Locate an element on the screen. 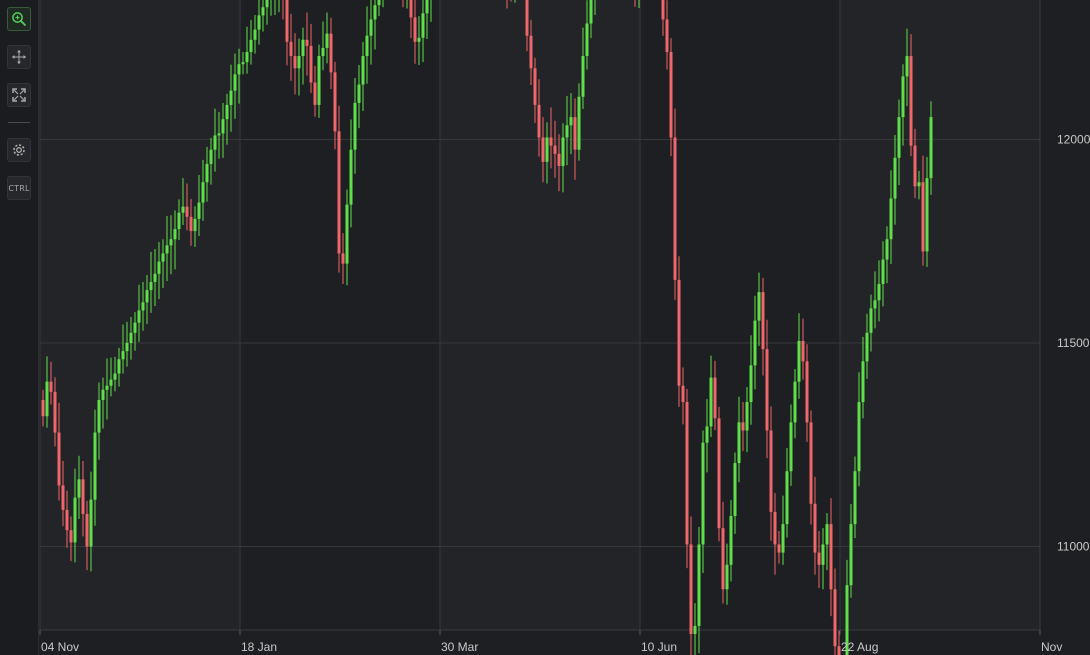 The width and height of the screenshot is (1090, 655). fit-tool-button is located at coordinates (19, 95).